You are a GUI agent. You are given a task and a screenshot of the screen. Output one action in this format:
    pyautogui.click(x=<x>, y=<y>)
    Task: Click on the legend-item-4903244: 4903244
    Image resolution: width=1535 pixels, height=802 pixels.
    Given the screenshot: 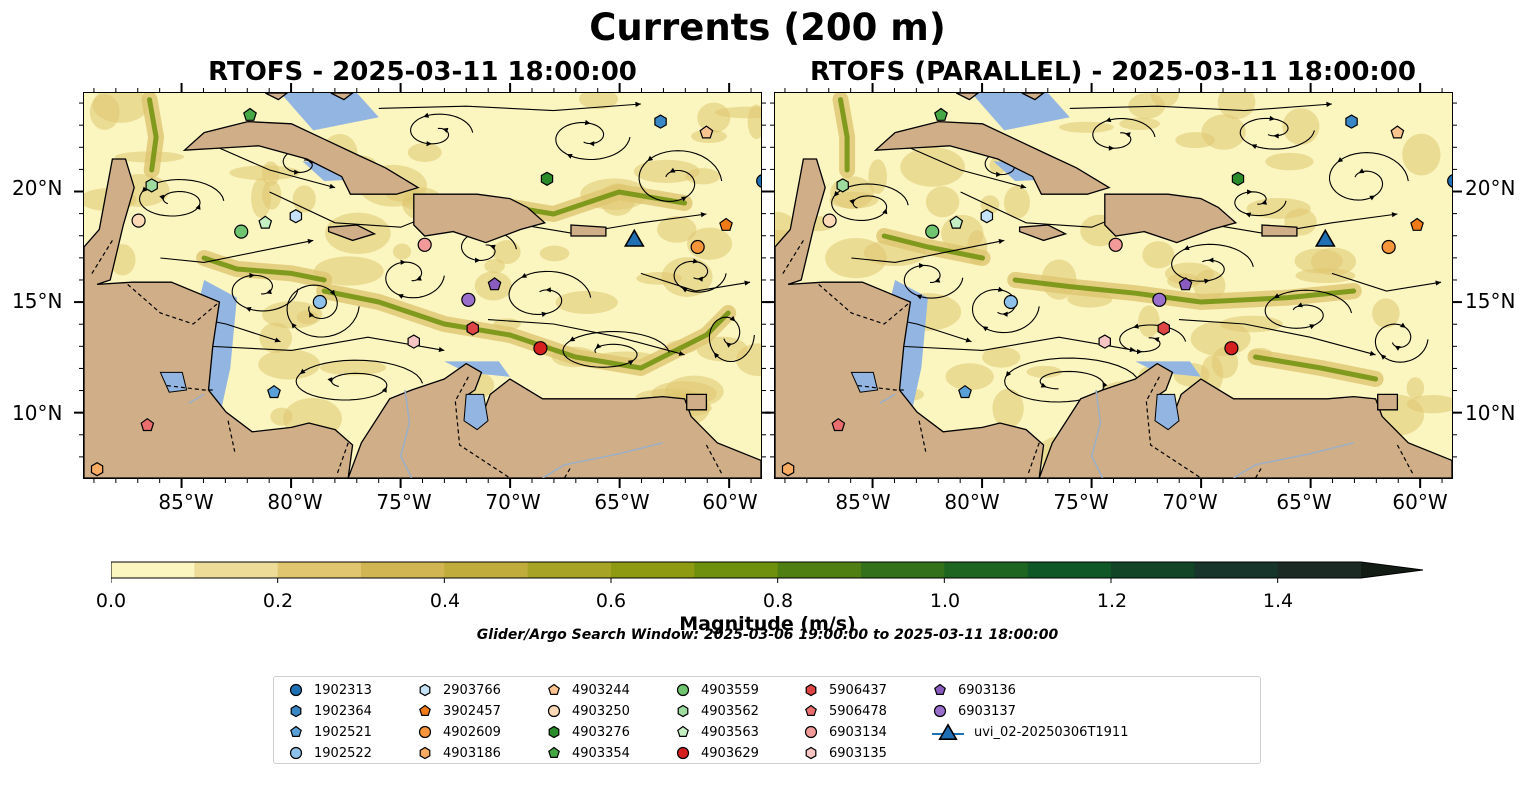 What is the action you would take?
    pyautogui.click(x=588, y=690)
    